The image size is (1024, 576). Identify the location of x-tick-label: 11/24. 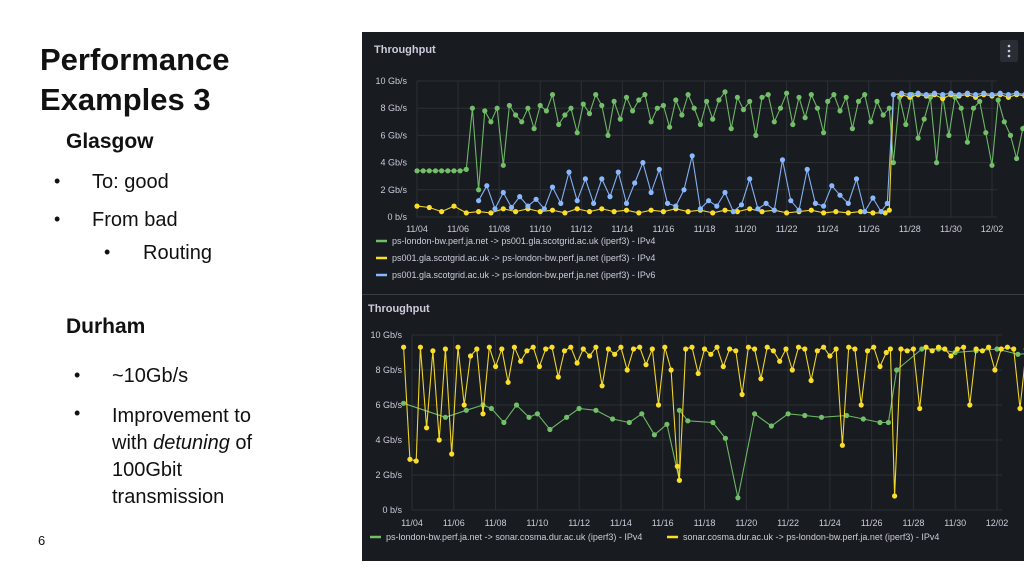
(830, 523).